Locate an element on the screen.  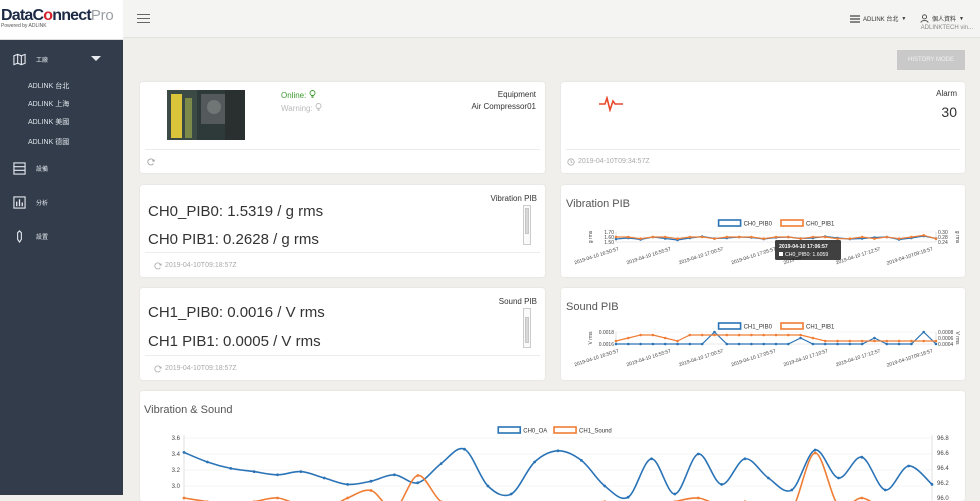
lightbulb-warning-icon is located at coordinates (318, 107).